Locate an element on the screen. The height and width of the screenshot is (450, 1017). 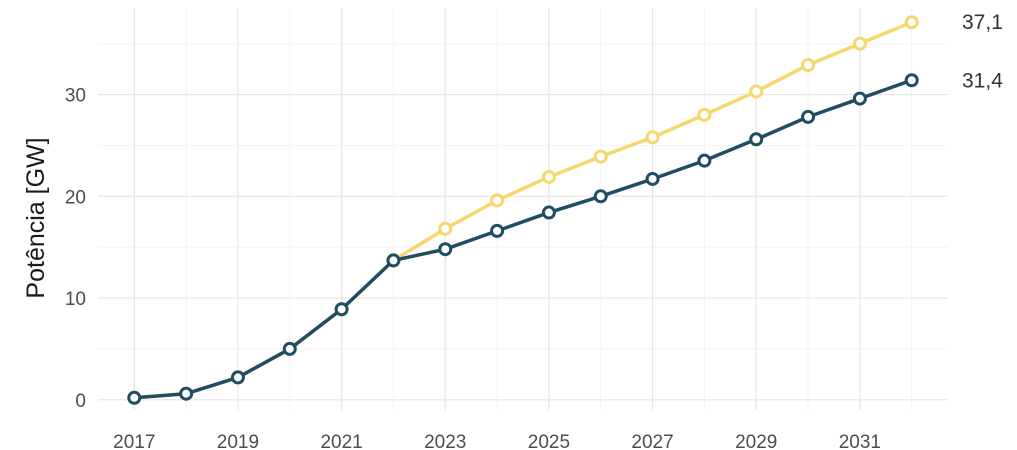
y-axis-ticks: 0 10 20 30 is located at coordinates (75, 249).